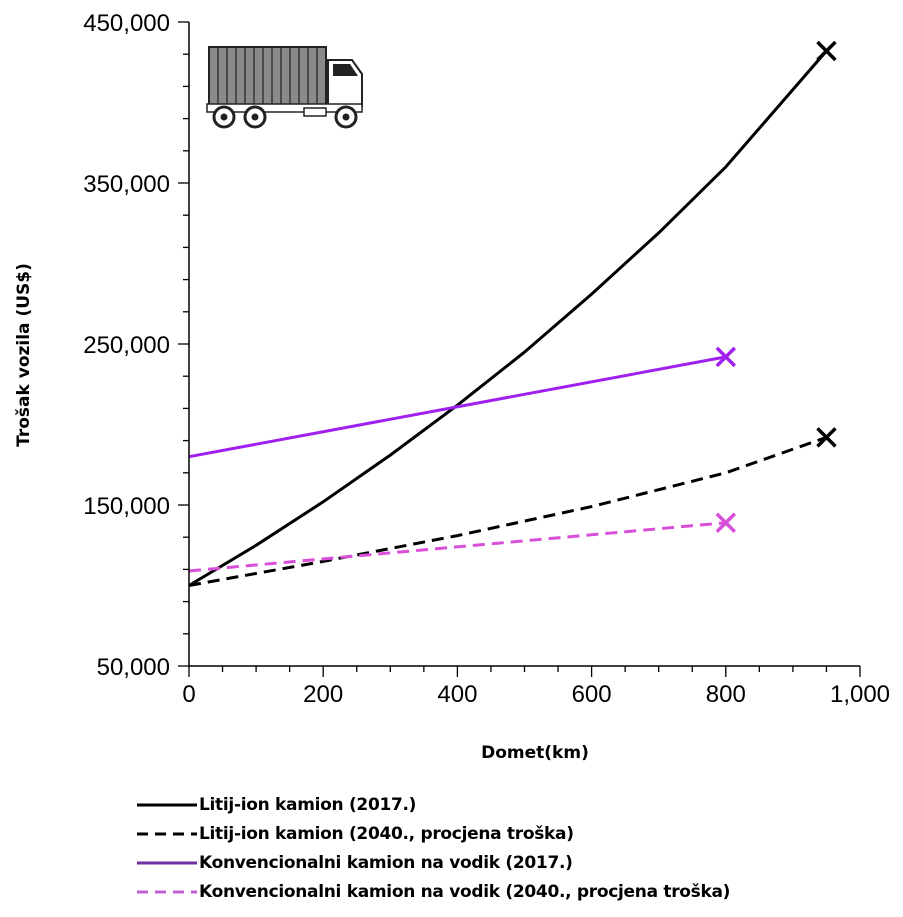 This screenshot has height=917, width=903. I want to click on legend-swatch-solid-black, so click(167, 804).